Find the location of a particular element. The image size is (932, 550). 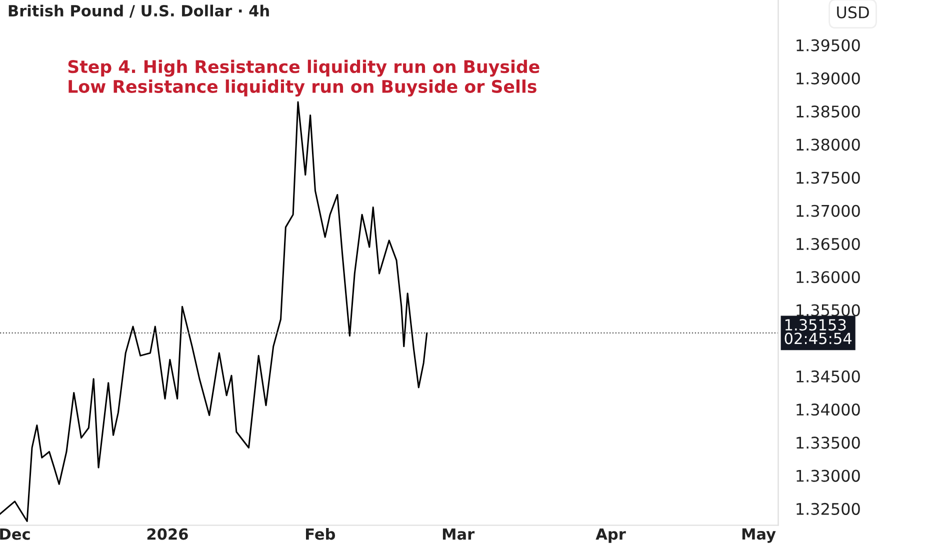

x-tick-label: 2026 is located at coordinates (167, 534).